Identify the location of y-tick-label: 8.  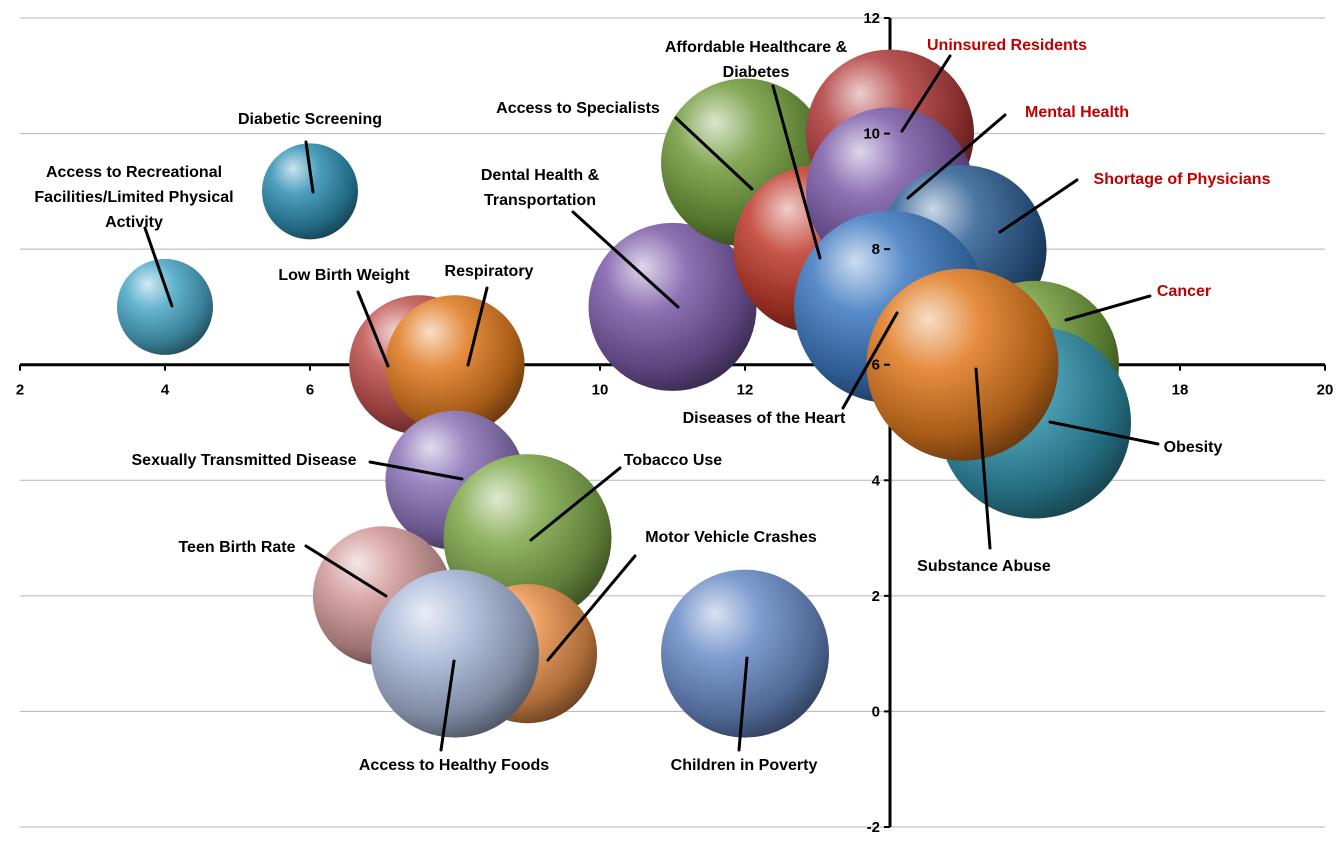
(876, 249).